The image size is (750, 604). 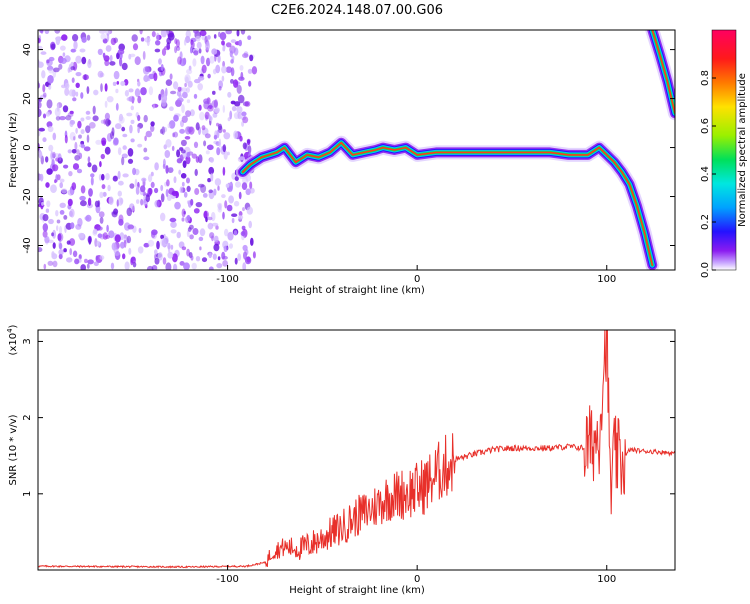 I want to click on snr-multiplier-exp: 4, so click(x=10, y=330).